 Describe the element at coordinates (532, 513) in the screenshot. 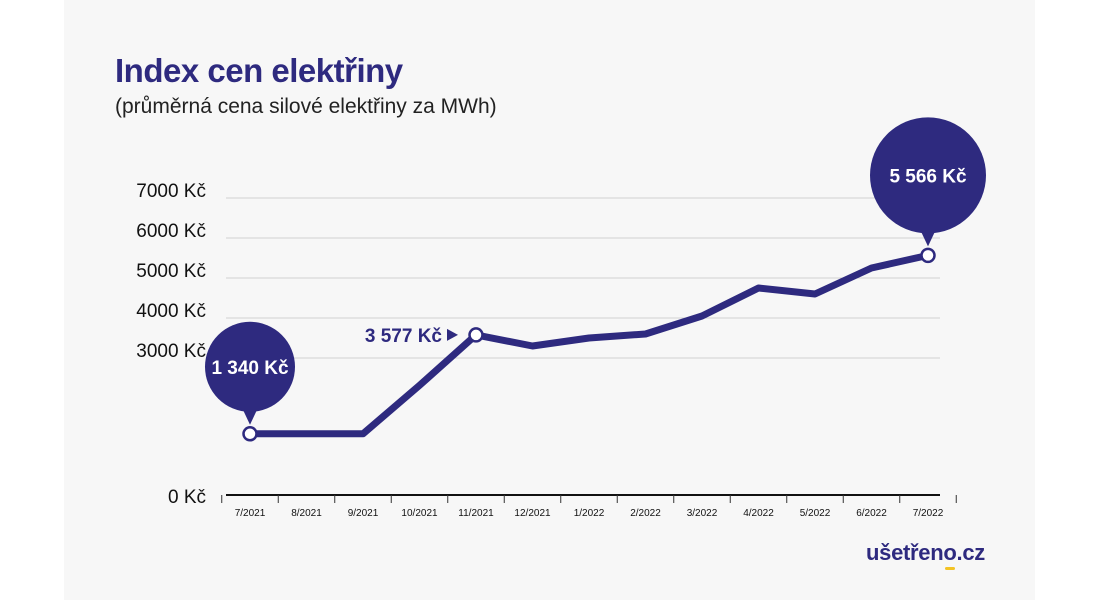

I see `x-tick-label: 12/2021` at that location.